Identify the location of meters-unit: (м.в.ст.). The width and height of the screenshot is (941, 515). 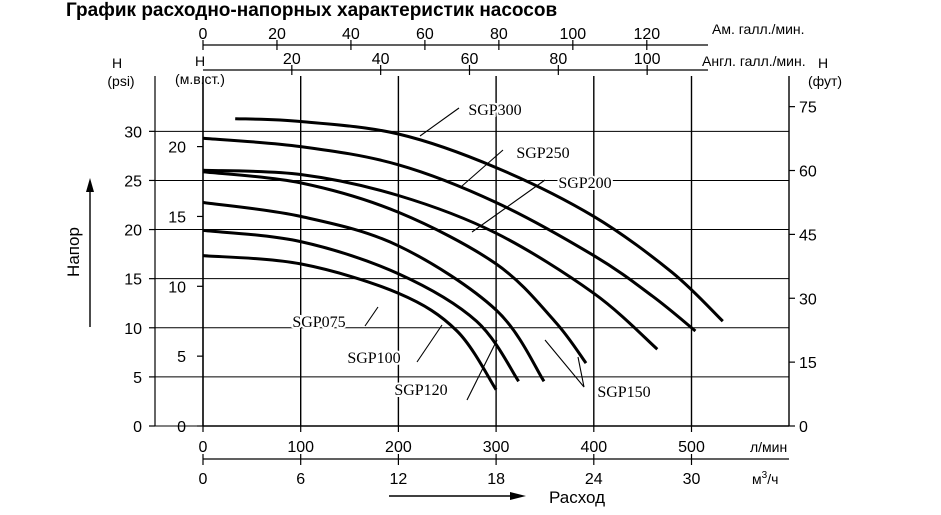
(200, 79).